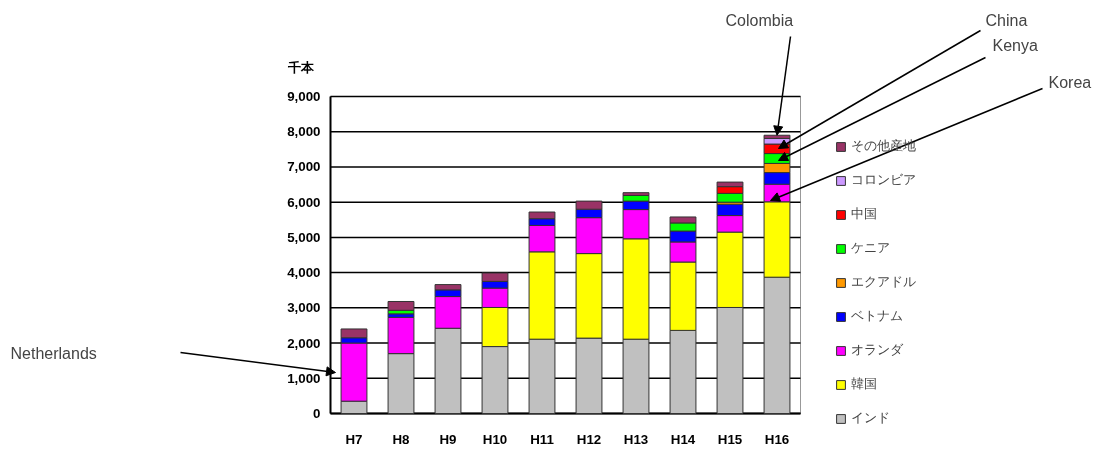 The width and height of the screenshot is (1120, 453). What do you see at coordinates (777, 439) in the screenshot?
I see `x-tick-label: H16` at bounding box center [777, 439].